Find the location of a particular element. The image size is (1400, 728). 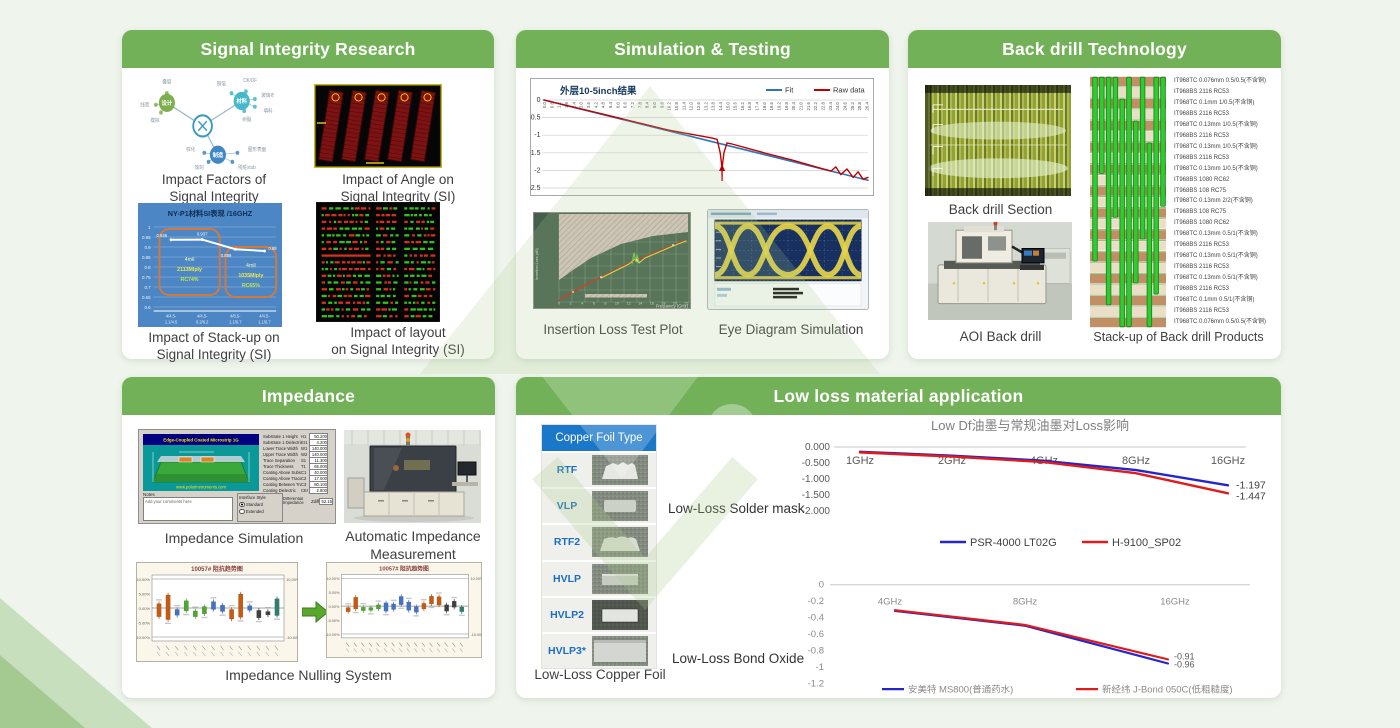

sim-field-label: Substrate 1 Dielectric is located at coordinates (282, 442).